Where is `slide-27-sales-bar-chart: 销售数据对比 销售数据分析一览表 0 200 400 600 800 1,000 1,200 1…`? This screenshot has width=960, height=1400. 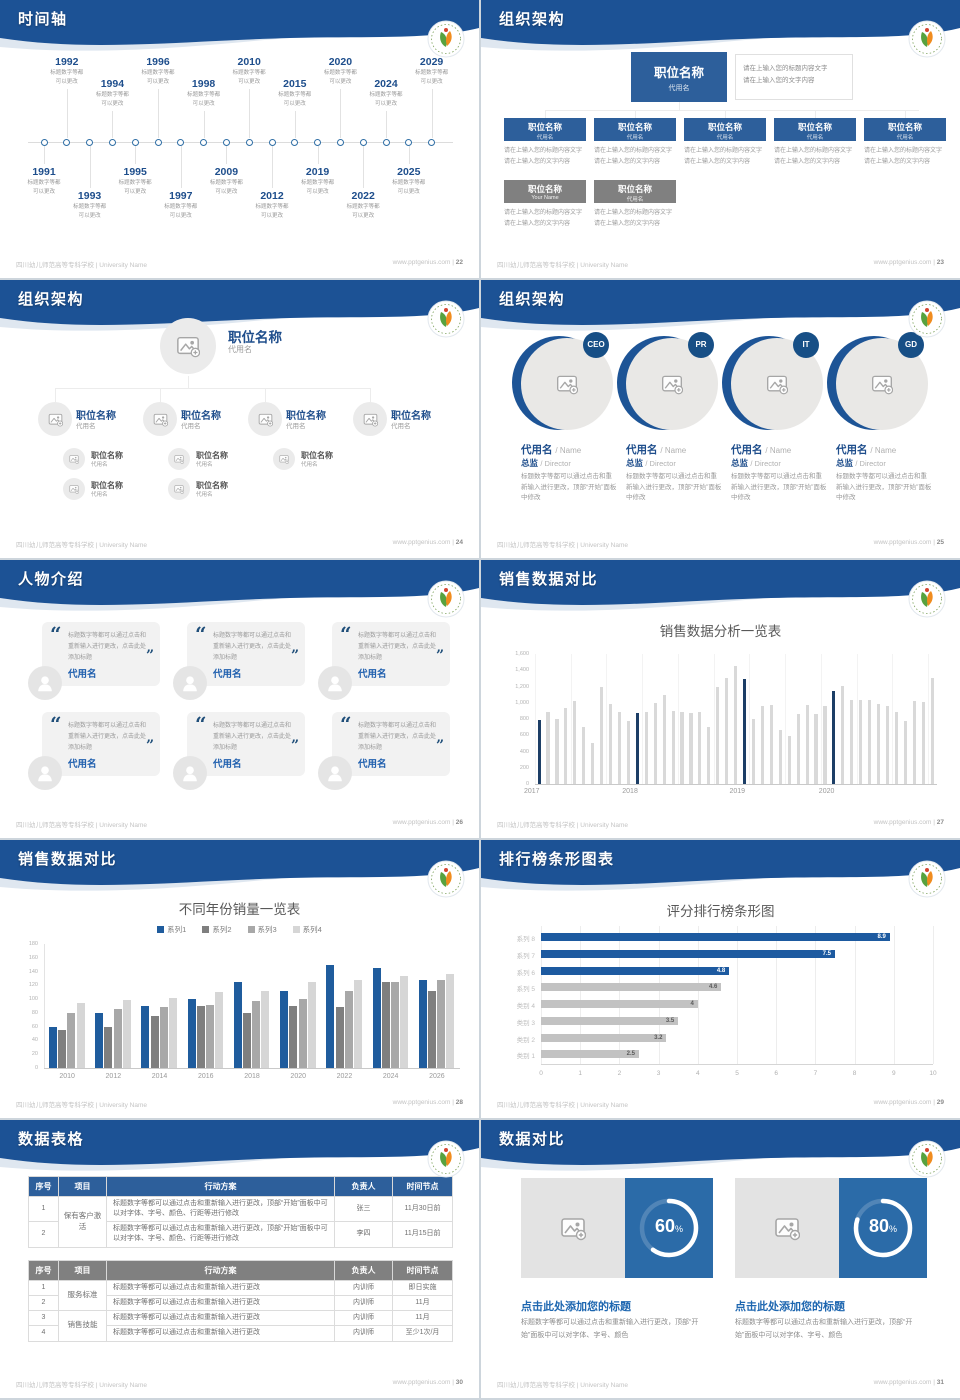
slide-27-sales-bar-chart: 销售数据对比 销售数据分析一览表 0 200 400 600 800 1,000 1,200 1… is located at coordinates (720, 699).